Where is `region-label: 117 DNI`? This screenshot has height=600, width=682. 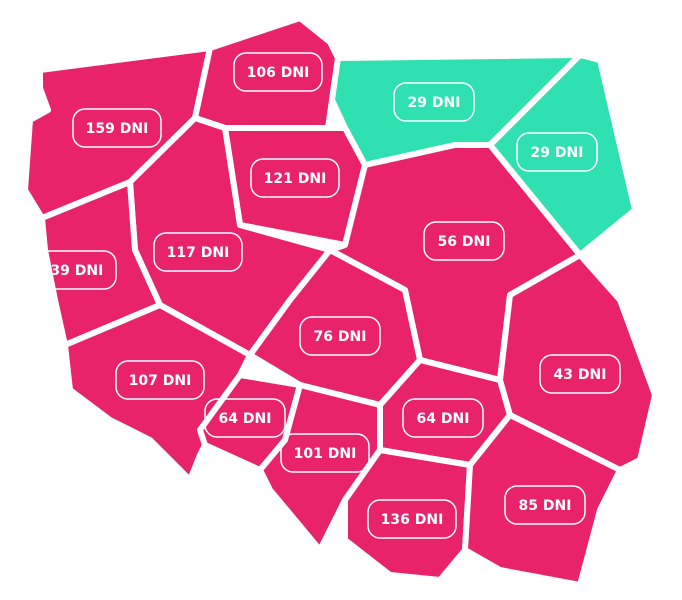 region-label: 117 DNI is located at coordinates (198, 253).